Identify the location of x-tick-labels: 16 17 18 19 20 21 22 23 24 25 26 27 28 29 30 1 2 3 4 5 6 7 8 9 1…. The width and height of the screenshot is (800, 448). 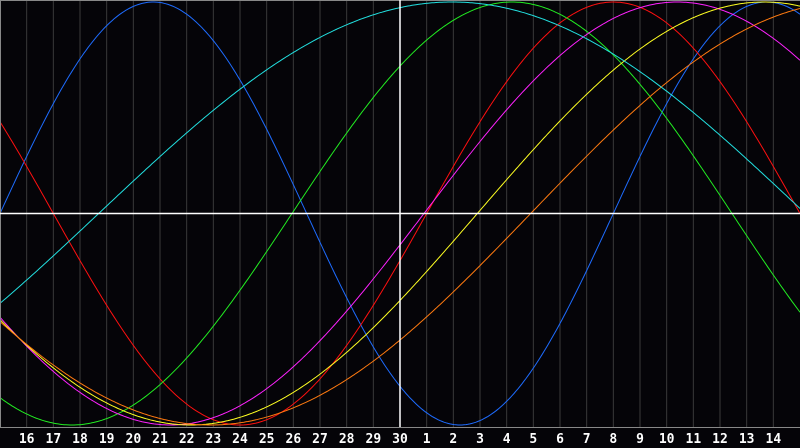
(400, 439).